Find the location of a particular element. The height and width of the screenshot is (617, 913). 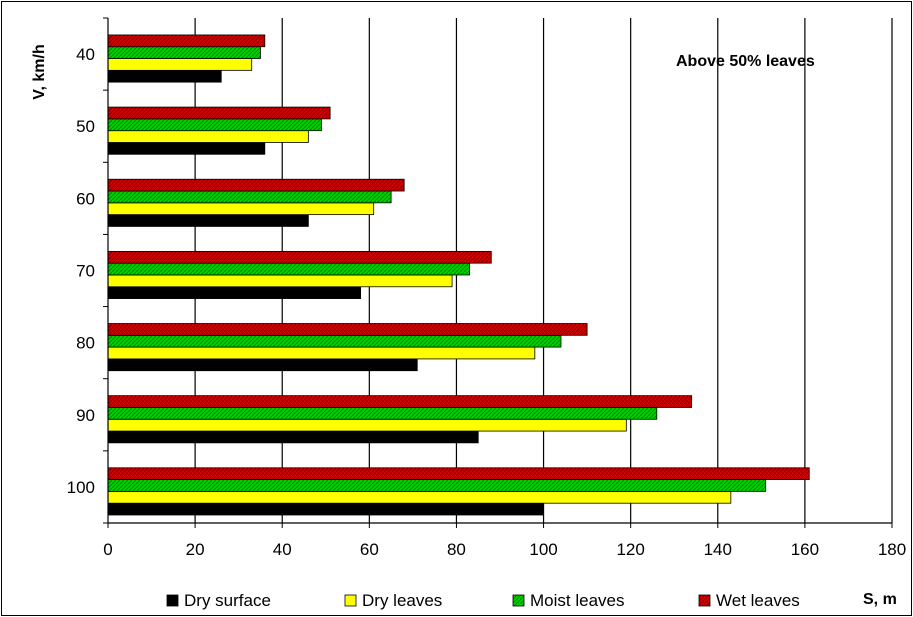

annotation-label: Above 50% leaves is located at coordinates (745, 61).